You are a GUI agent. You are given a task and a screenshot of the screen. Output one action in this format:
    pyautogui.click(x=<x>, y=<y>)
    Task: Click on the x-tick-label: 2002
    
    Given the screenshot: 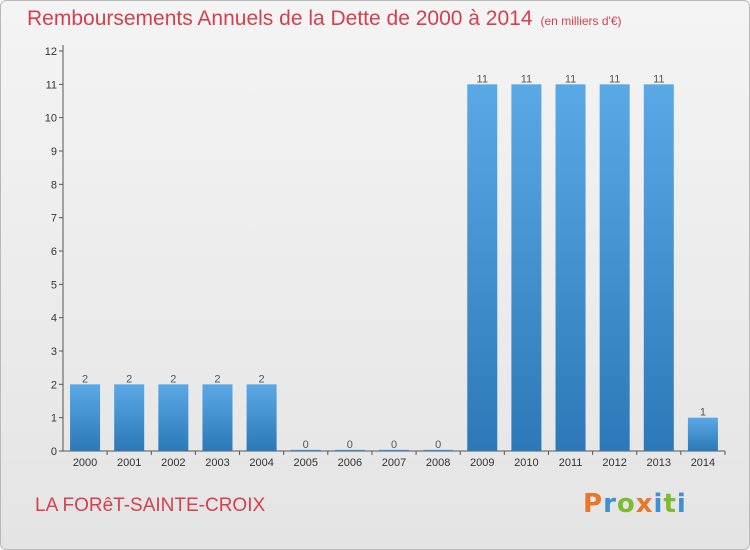 What is the action you would take?
    pyautogui.click(x=173, y=463)
    